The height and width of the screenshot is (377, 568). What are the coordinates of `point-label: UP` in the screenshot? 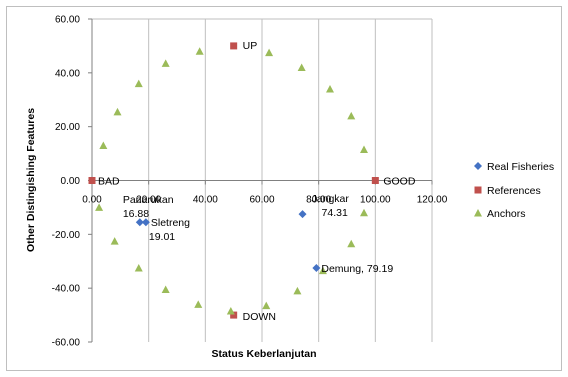 It's located at (250, 46).